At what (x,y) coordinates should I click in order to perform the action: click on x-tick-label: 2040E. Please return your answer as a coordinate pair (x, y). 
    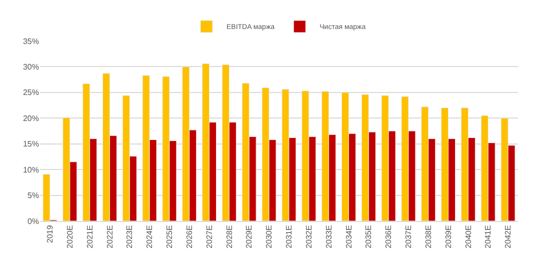
    Looking at the image, I should click on (468, 236).